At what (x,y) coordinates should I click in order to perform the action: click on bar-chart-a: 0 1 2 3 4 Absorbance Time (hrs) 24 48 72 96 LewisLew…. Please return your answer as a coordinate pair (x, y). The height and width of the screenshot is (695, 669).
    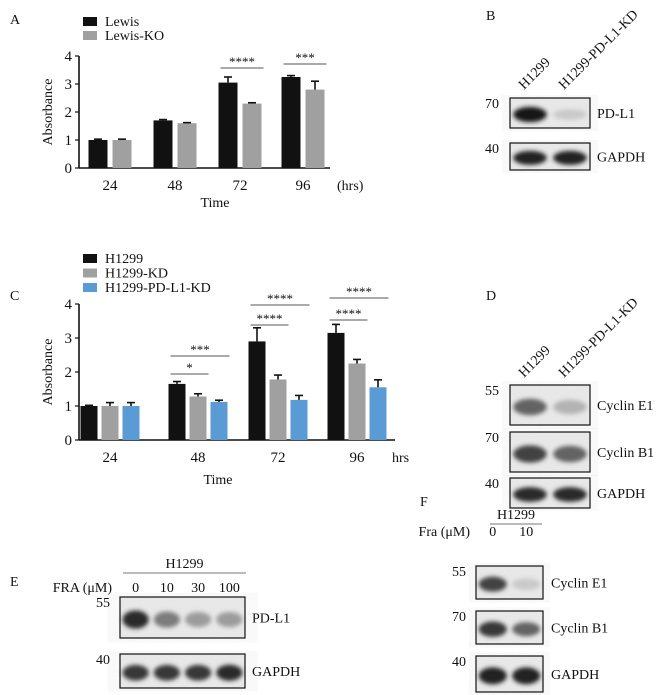
    Looking at the image, I should click on (202, 113).